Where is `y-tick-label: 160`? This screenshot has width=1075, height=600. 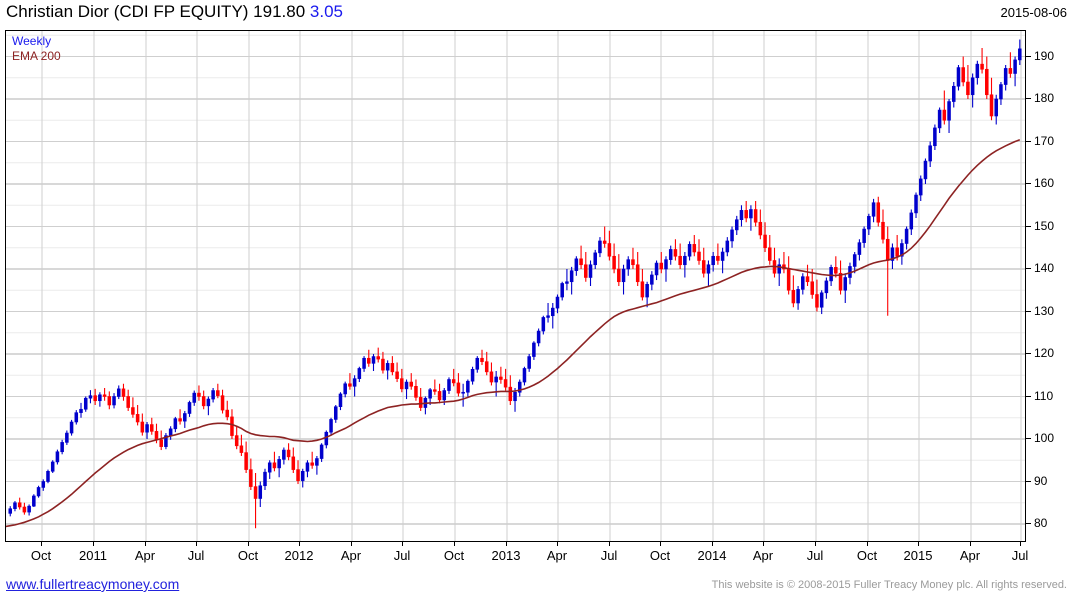 y-tick-label: 160 is located at coordinates (1044, 183).